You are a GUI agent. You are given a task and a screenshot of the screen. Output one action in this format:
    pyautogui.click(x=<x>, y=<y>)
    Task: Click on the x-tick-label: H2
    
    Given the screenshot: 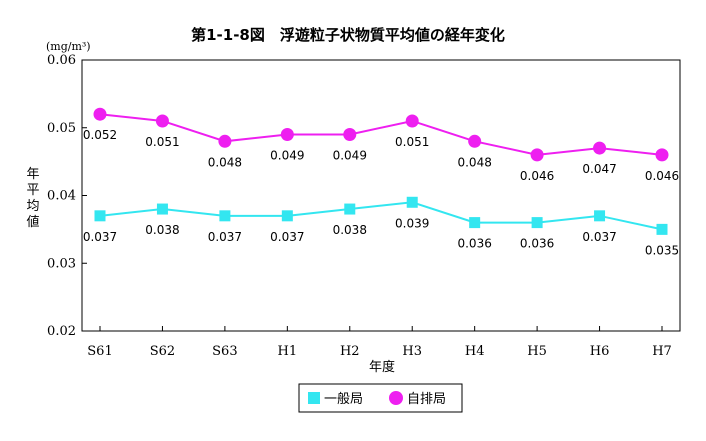 What is the action you would take?
    pyautogui.click(x=350, y=351)
    